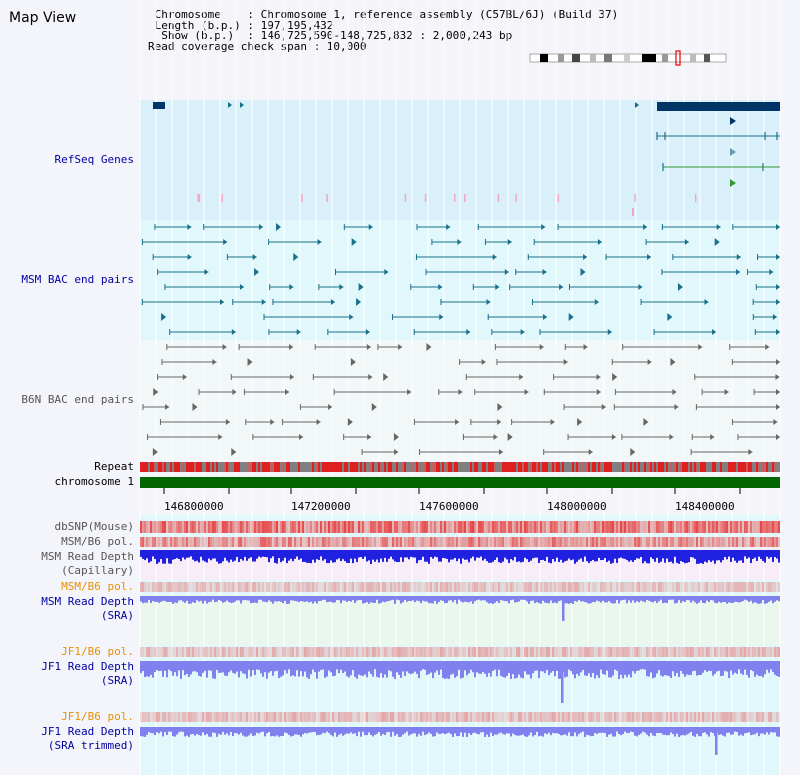 The height and width of the screenshot is (775, 800). Describe the element at coordinates (97, 541) in the screenshot. I see `track-label-msm-b6-pol: MSM/B6 pol.` at that location.